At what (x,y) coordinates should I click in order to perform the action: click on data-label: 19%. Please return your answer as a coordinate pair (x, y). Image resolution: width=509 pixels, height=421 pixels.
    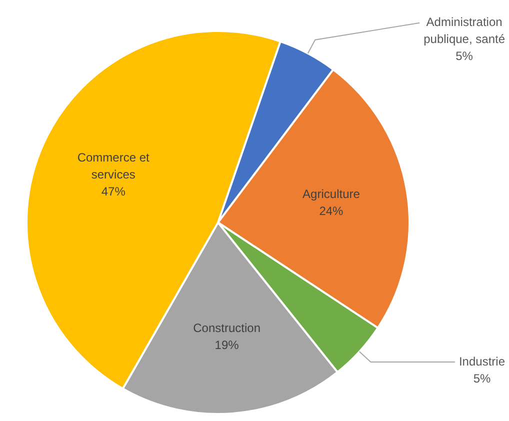
    Looking at the image, I should click on (227, 345).